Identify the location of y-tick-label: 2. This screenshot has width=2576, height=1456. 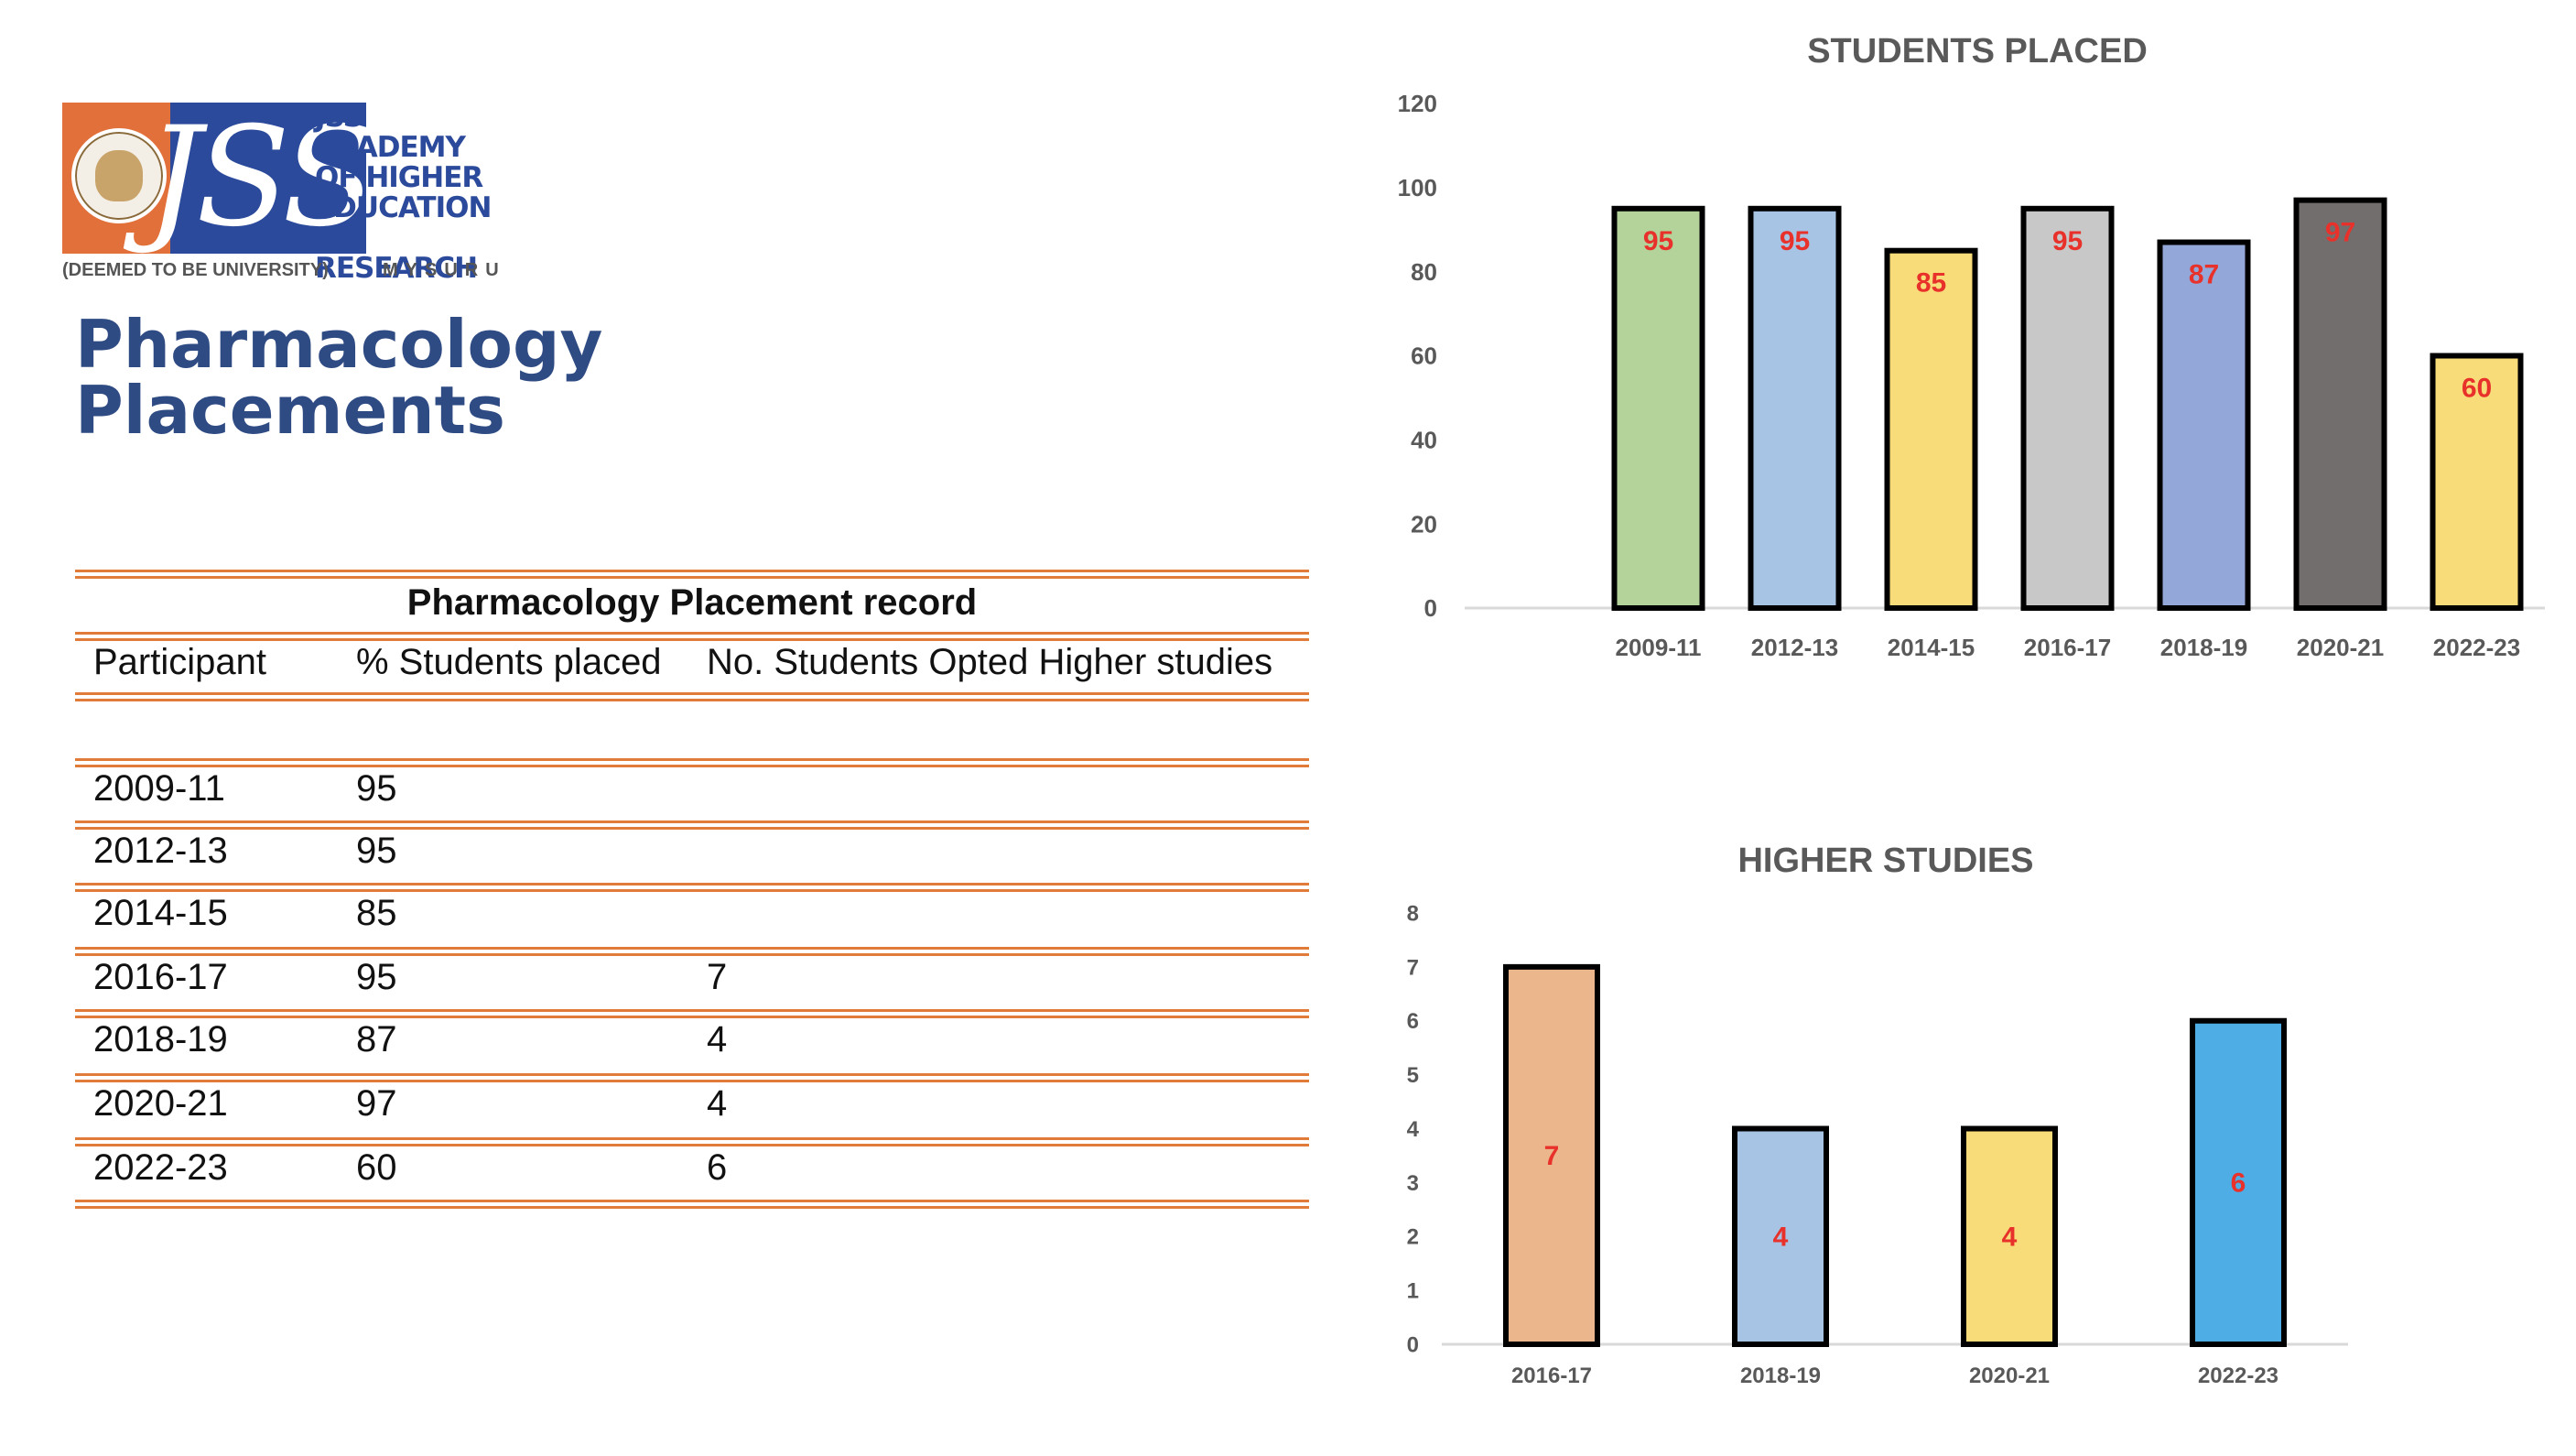
(1413, 1237).